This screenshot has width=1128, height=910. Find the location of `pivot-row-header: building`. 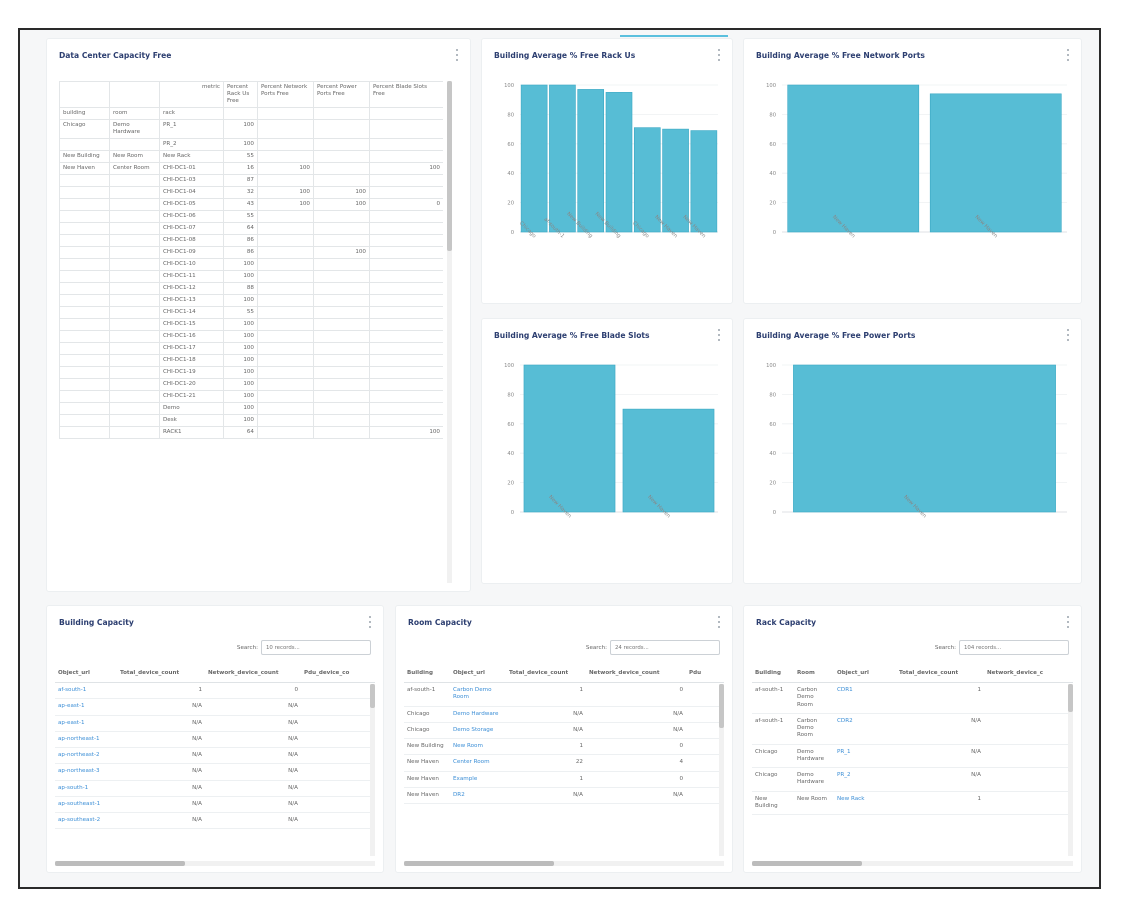

pivot-row-header: building is located at coordinates (84, 113).